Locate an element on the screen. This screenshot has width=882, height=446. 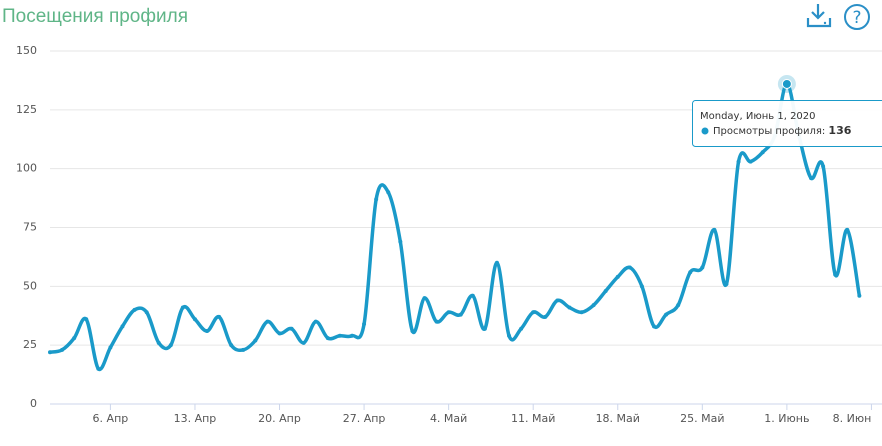
tooltip-value: 136 is located at coordinates (839, 130).